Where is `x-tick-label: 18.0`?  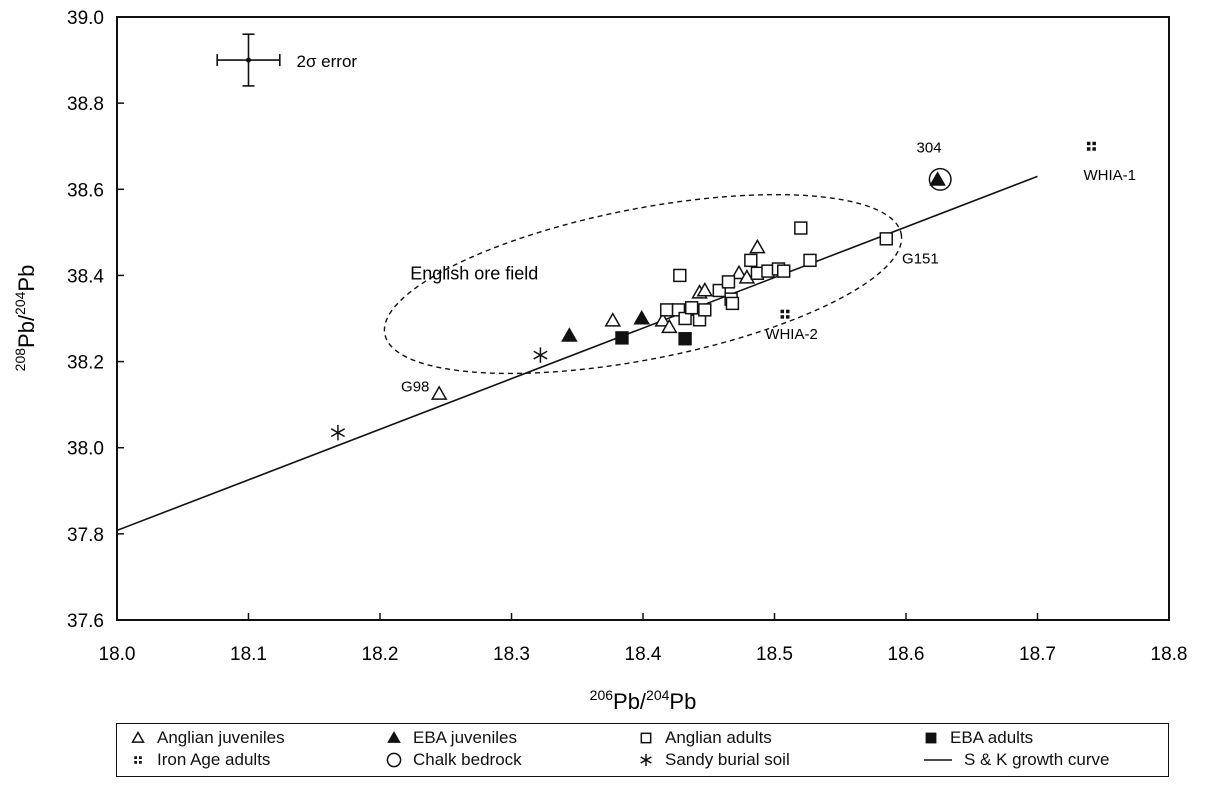
x-tick-label: 18.0 is located at coordinates (117, 654).